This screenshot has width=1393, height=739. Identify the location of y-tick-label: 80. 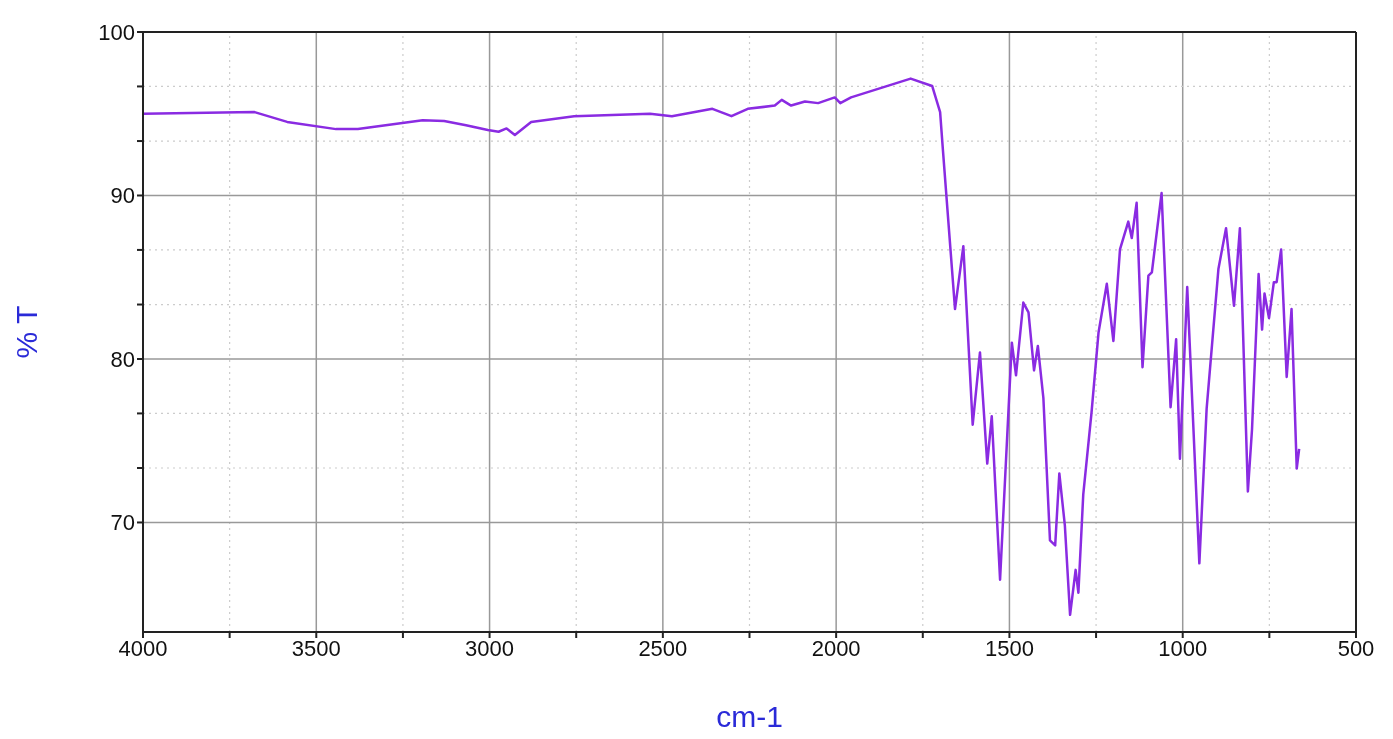
(122, 359).